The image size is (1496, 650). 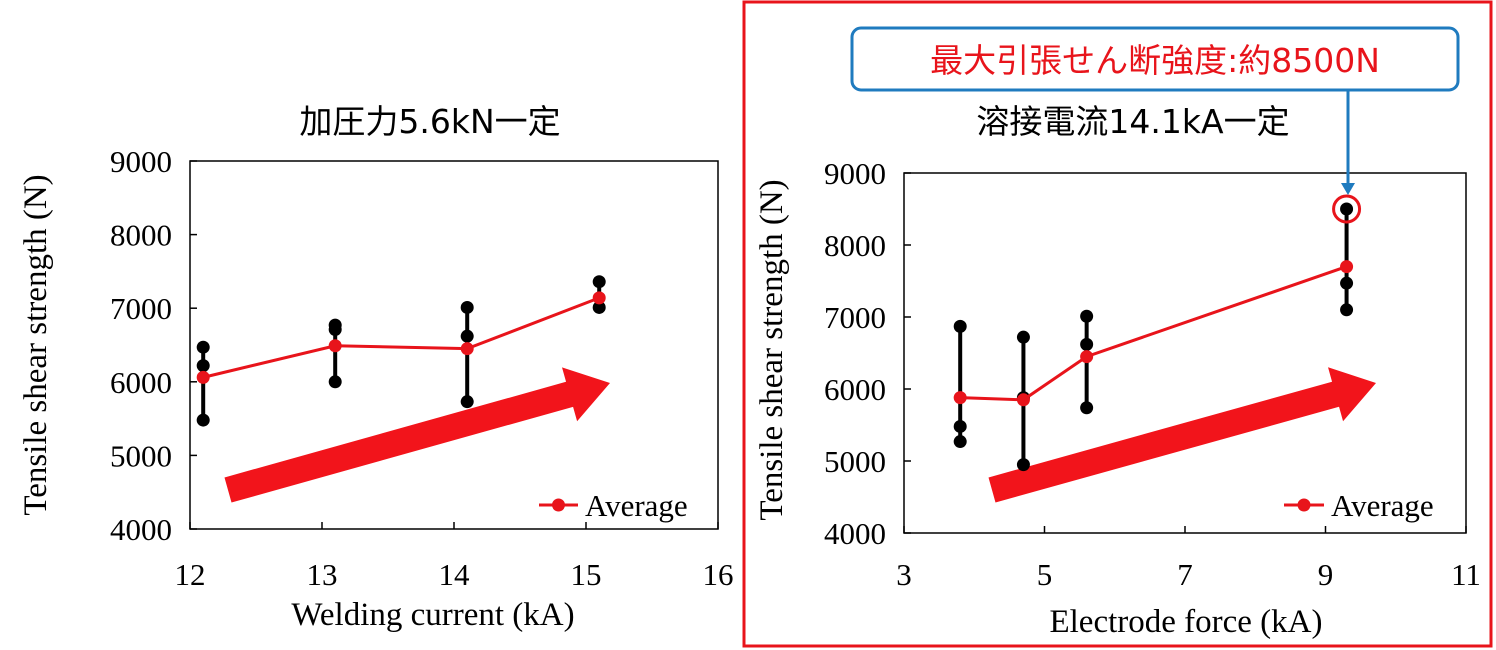 I want to click on chart-title: 加圧力5.6kN一定, so click(x=429, y=121).